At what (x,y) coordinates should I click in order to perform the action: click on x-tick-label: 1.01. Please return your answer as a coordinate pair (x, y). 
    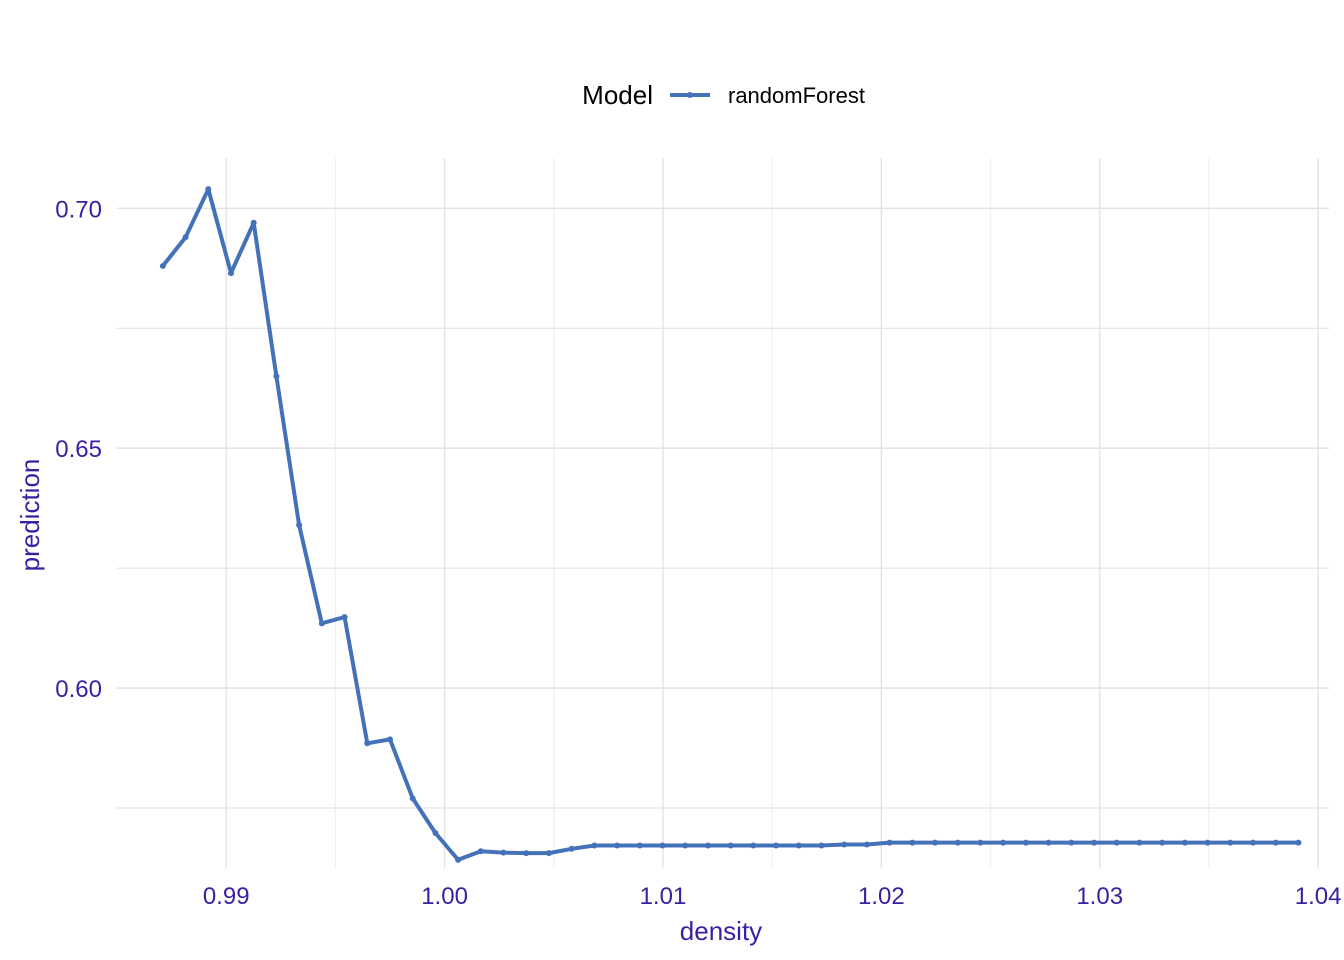
    Looking at the image, I should click on (663, 896).